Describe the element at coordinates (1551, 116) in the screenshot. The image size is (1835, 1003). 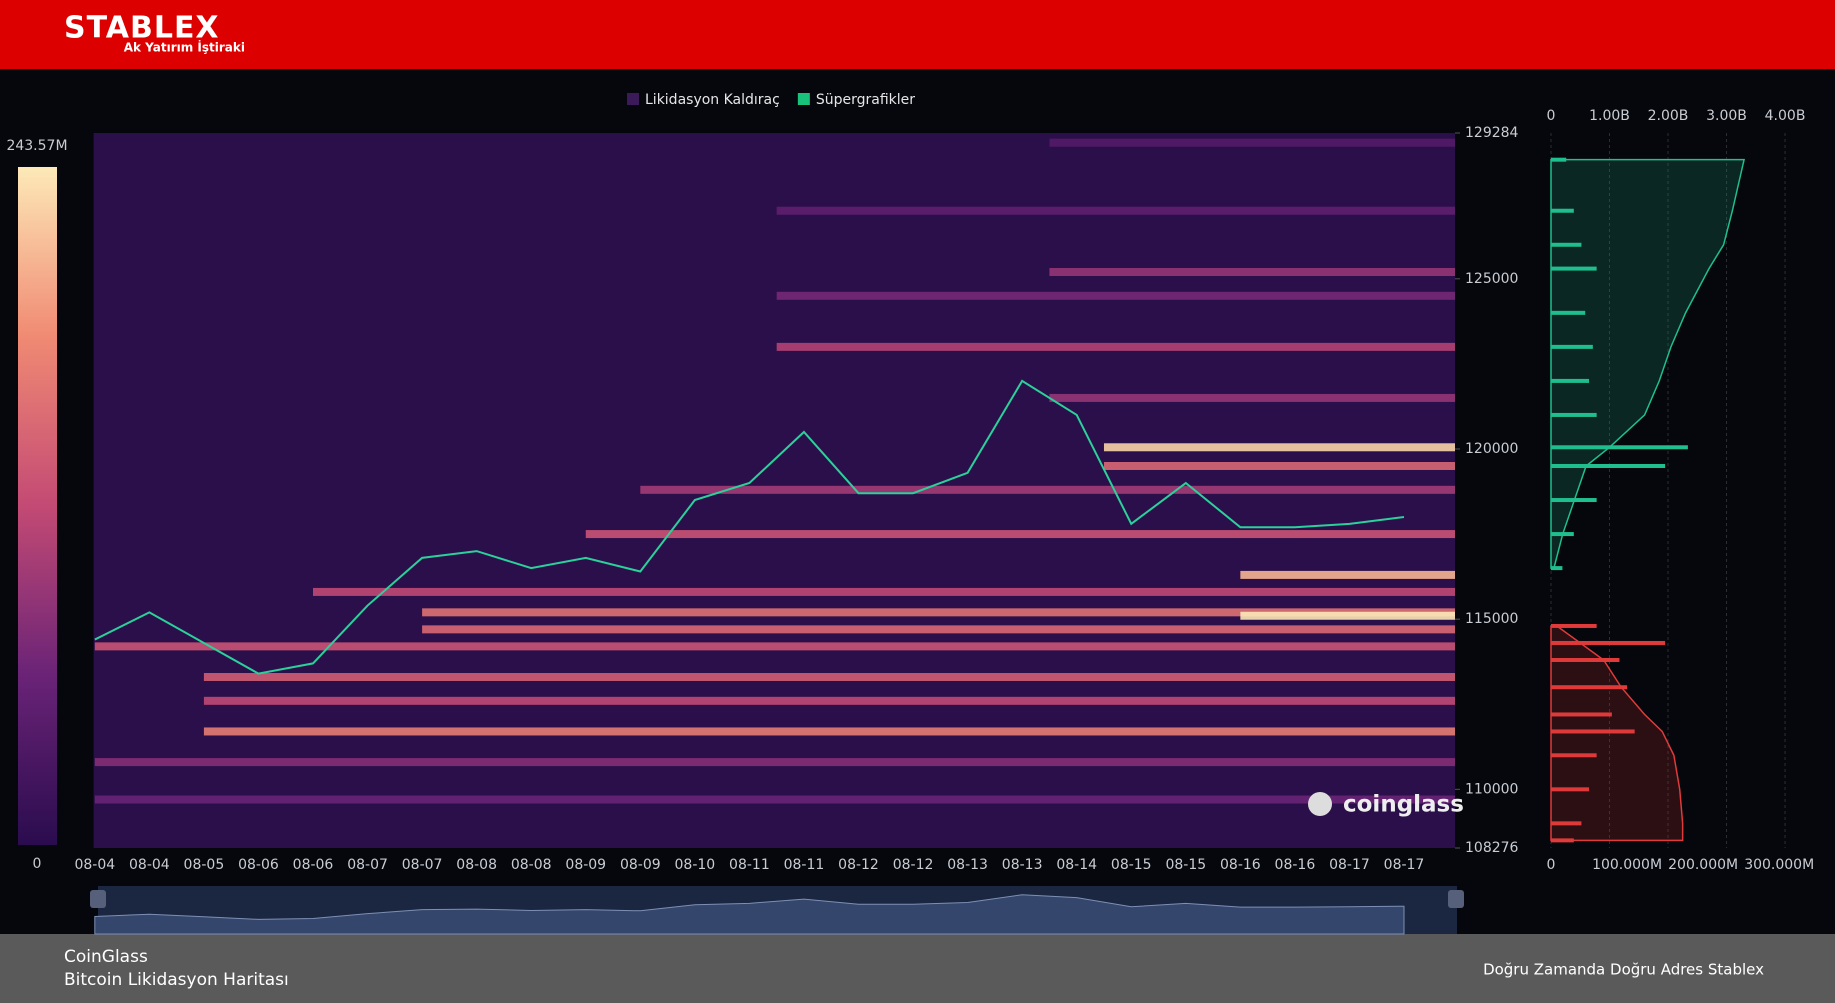
I see `top-tick-label: 0` at that location.